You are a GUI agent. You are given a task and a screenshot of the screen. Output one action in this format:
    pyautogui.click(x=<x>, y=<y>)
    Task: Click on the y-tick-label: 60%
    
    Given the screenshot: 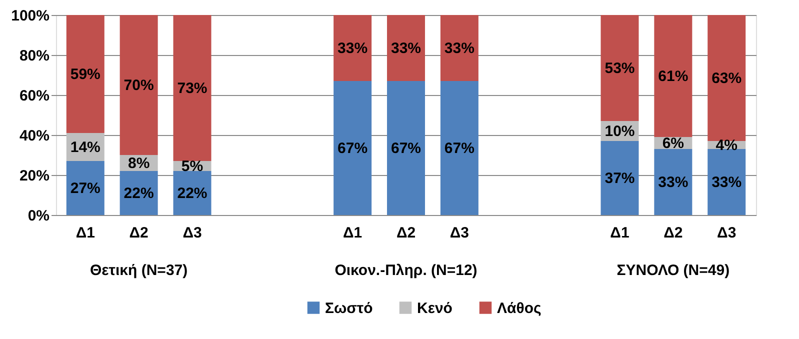 What is the action you would take?
    pyautogui.click(x=34, y=96)
    